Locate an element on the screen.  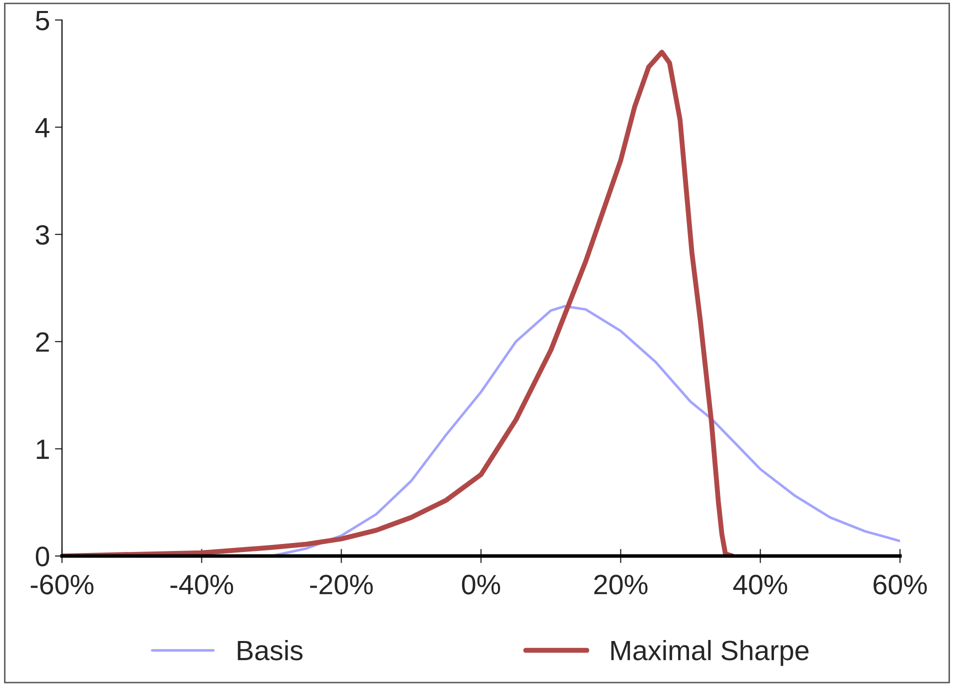
y-tick-label: 0 is located at coordinates (43, 556).